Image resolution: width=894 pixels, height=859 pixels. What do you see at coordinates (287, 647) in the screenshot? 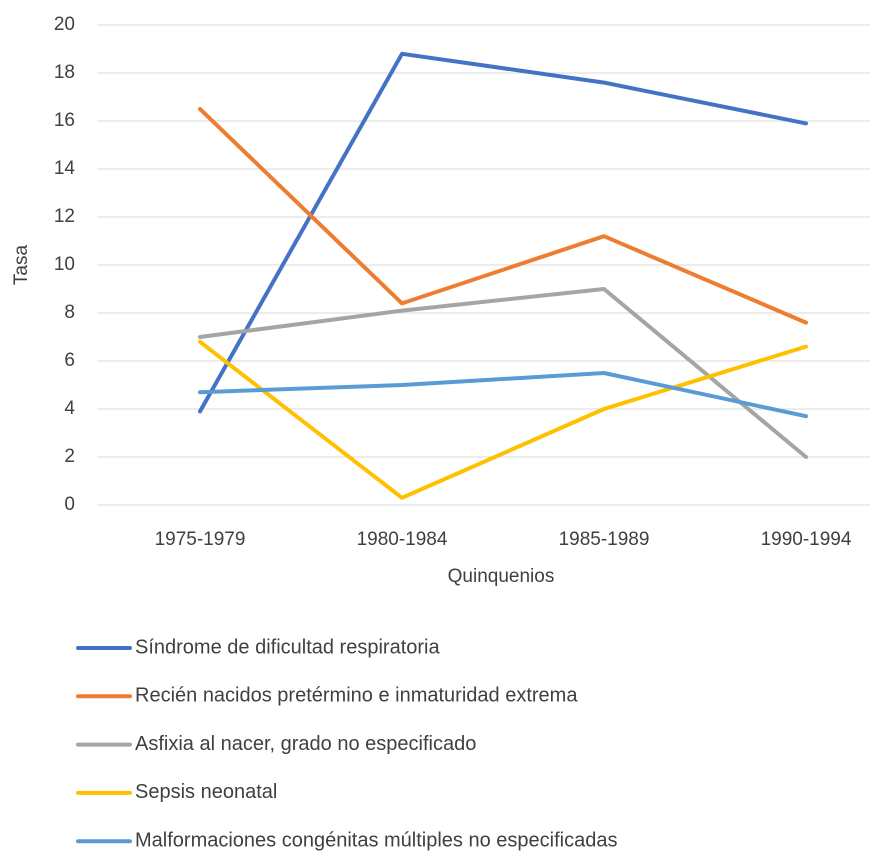
I see `legend-label: Síndrome de dificultad respiratoria` at bounding box center [287, 647].